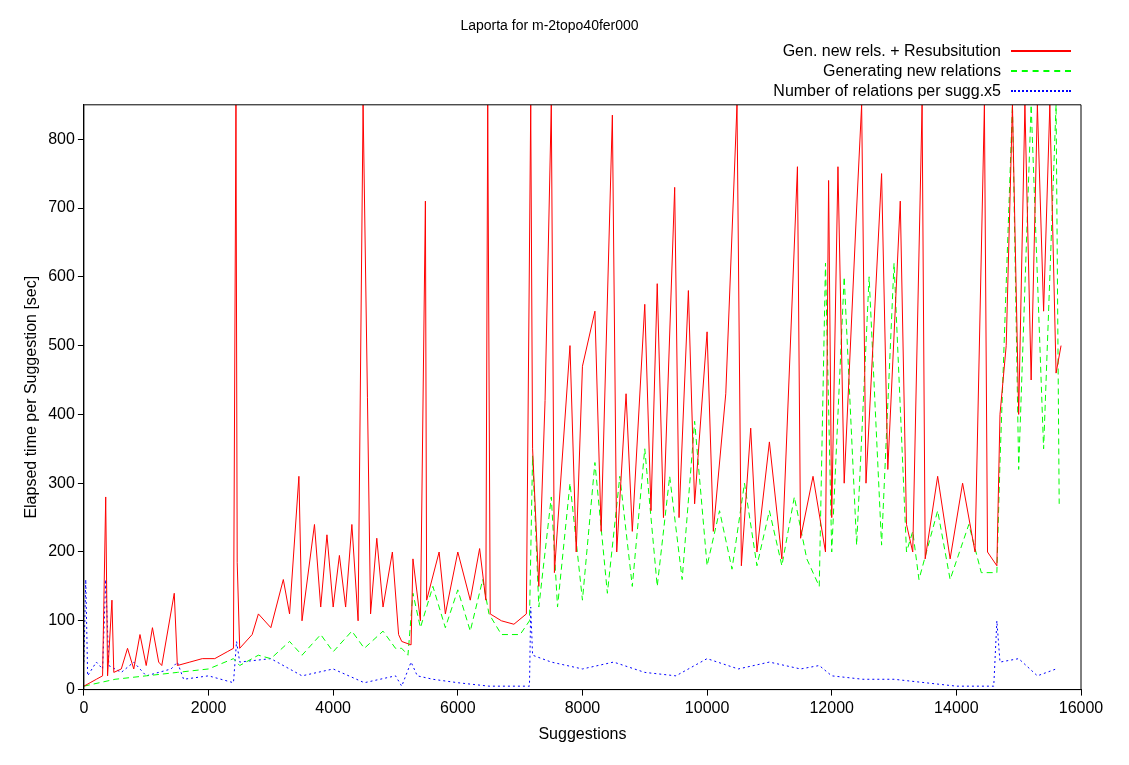 The height and width of the screenshot is (765, 1129). I want to click on y-tick-label: 0, so click(70, 689).